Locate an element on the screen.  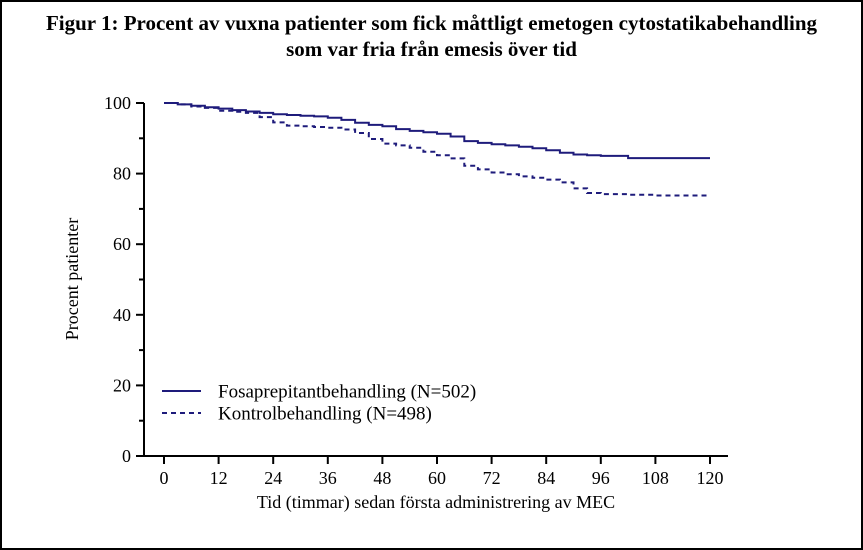
survival-curves is located at coordinates (437, 149).